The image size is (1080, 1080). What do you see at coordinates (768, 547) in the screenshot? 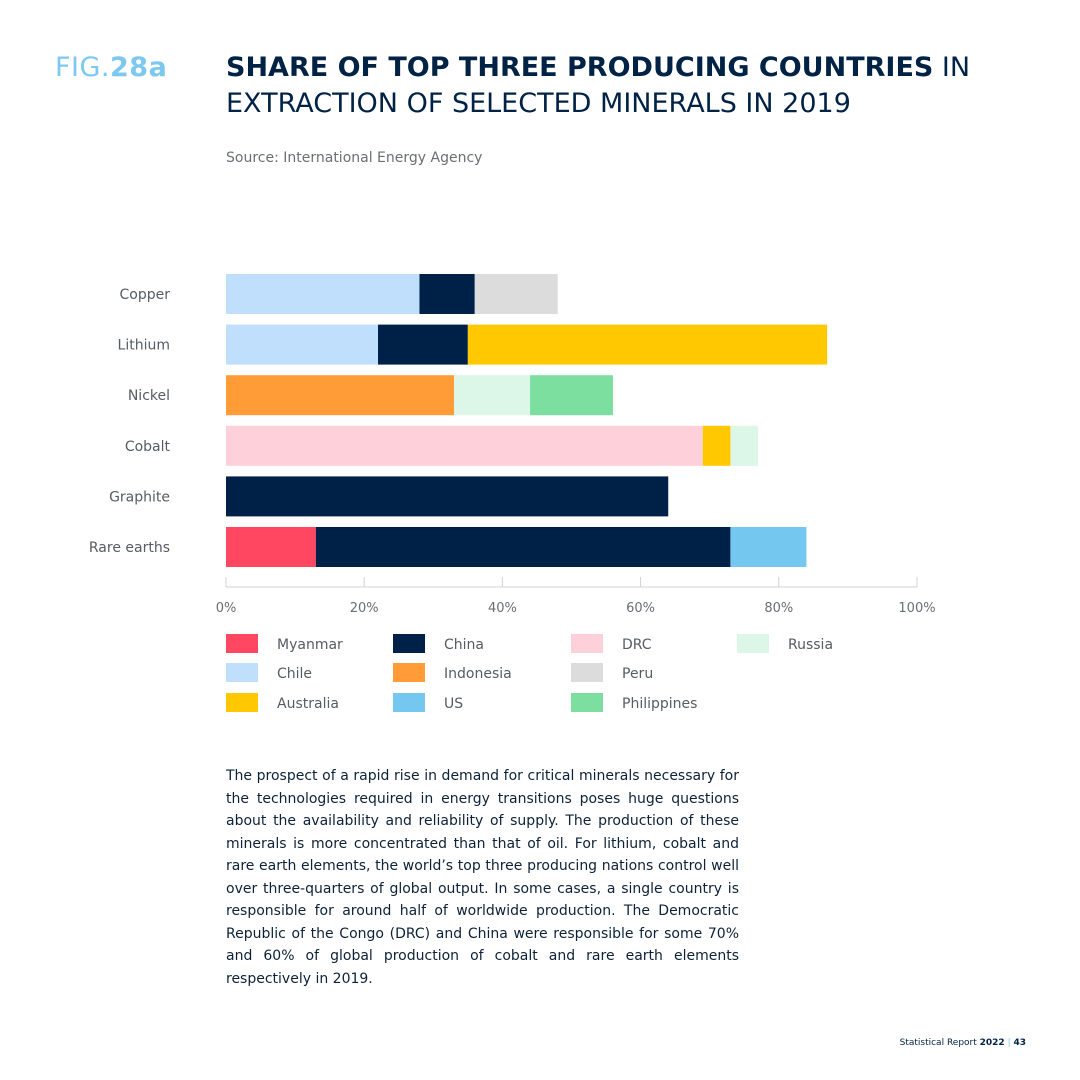
I see `bar-rare-earths-us` at bounding box center [768, 547].